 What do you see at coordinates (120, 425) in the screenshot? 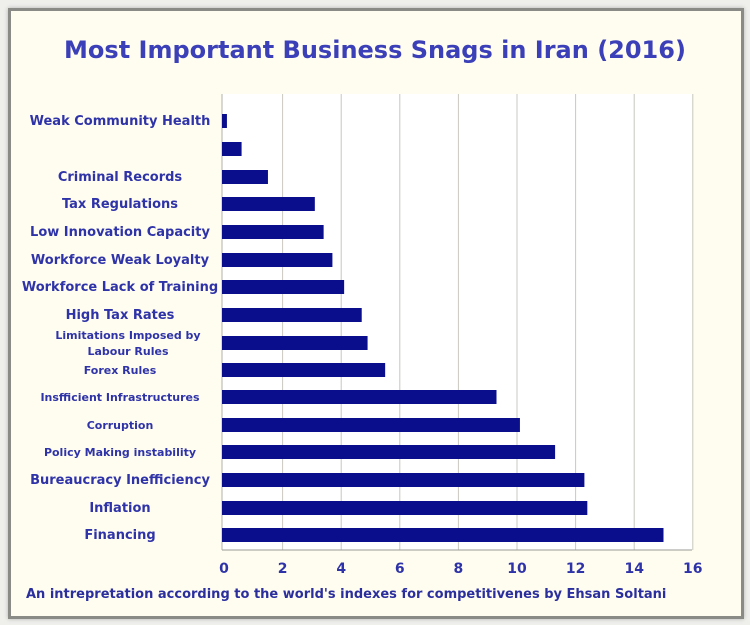
I see `category-label: Corruption` at bounding box center [120, 425].